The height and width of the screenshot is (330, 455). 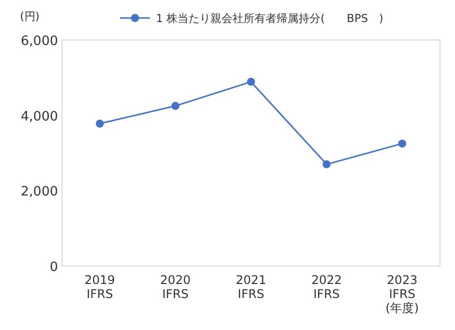 What do you see at coordinates (54, 267) in the screenshot?
I see `y-tick-label: 0` at bounding box center [54, 267].